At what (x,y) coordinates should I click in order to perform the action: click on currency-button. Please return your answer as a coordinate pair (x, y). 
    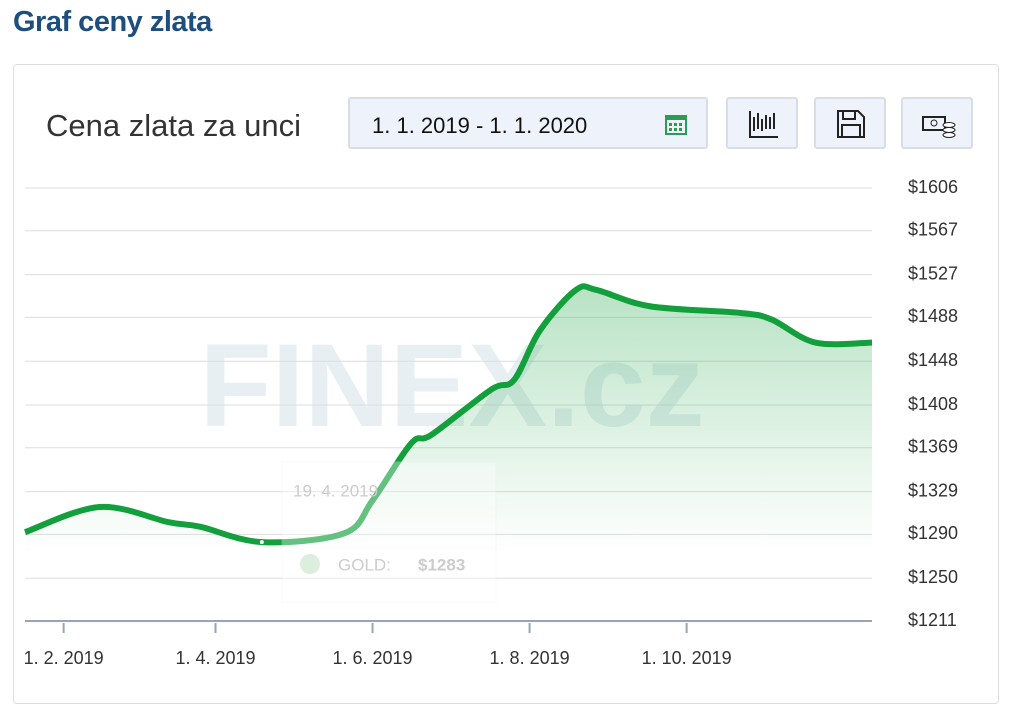
    Looking at the image, I should click on (937, 123).